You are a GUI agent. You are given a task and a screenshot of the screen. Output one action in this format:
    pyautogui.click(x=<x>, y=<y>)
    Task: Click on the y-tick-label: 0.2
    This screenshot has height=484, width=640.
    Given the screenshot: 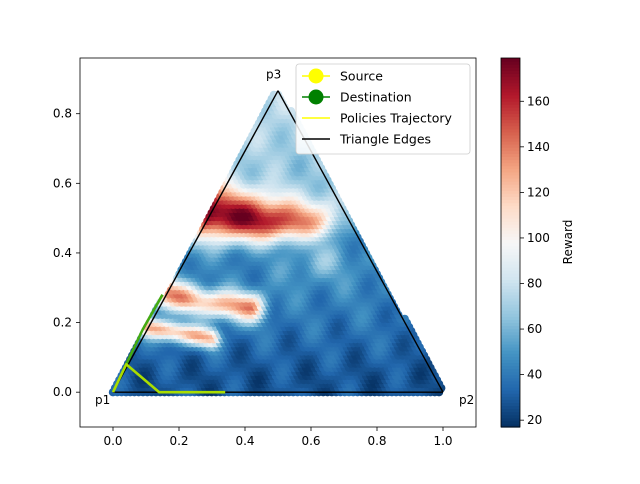 What is the action you would take?
    pyautogui.click(x=62, y=323)
    